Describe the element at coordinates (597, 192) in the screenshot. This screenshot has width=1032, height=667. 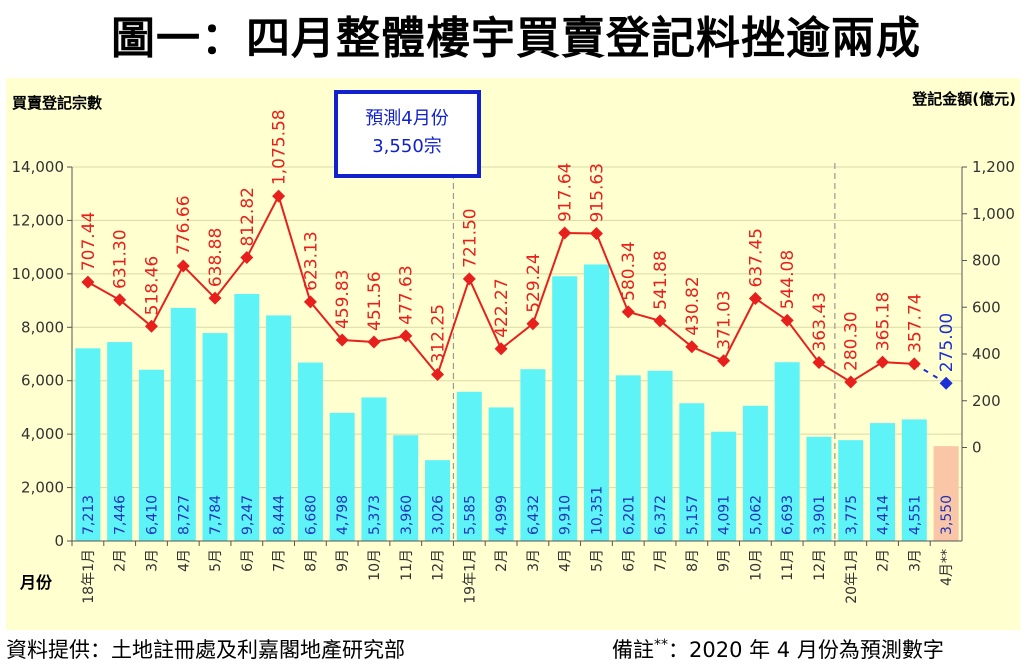
I see `value-point-label: 915.63` at that location.